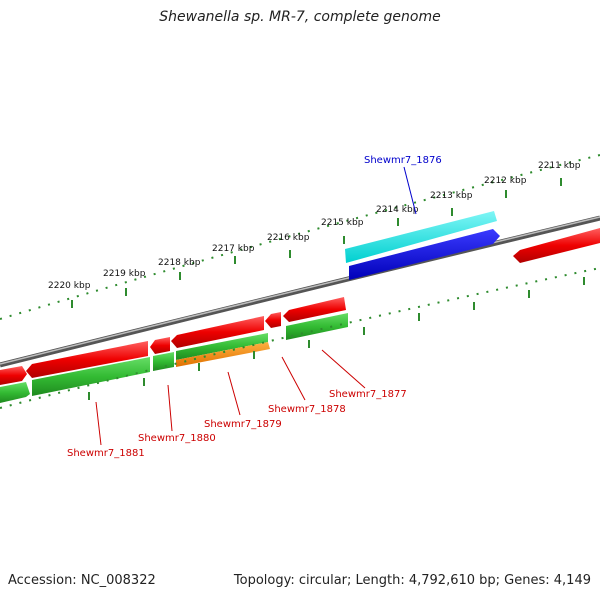 Image resolution: width=600 pixels, height=600 pixels. Describe the element at coordinates (69, 286) in the screenshot. I see `ruler-label: 2220 kbp` at that location.